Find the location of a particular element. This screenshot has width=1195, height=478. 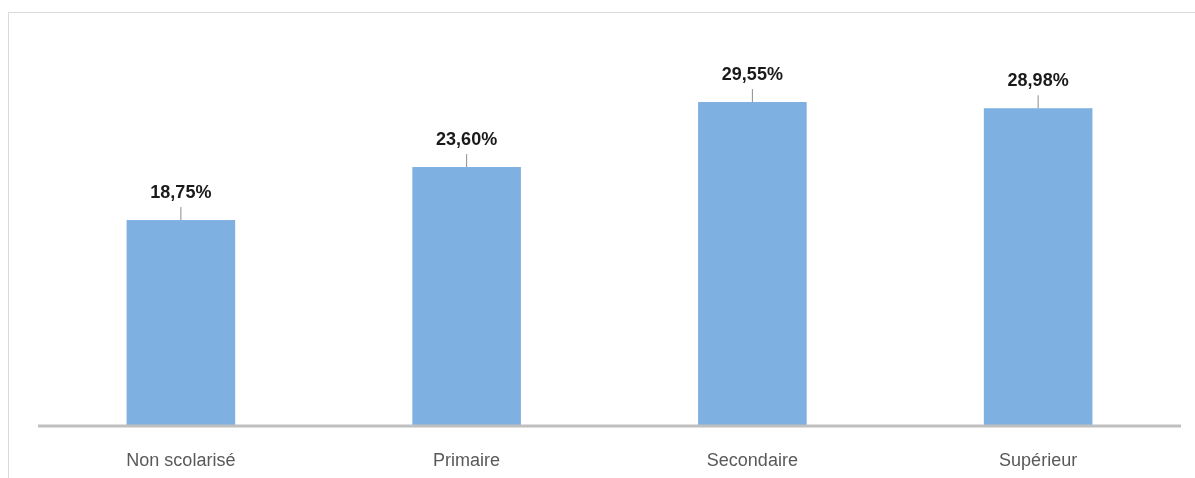

x-tick-label: Primaire is located at coordinates (467, 460).